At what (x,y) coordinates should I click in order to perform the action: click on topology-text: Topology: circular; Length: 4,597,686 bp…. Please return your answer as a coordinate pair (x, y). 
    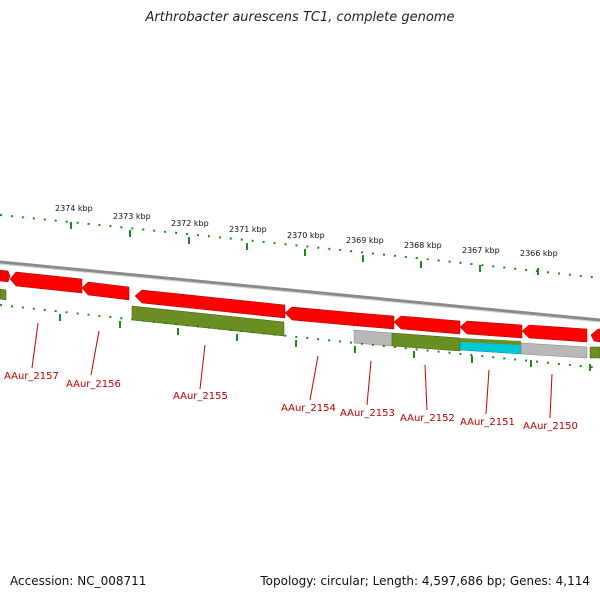
    Looking at the image, I should click on (425, 581).